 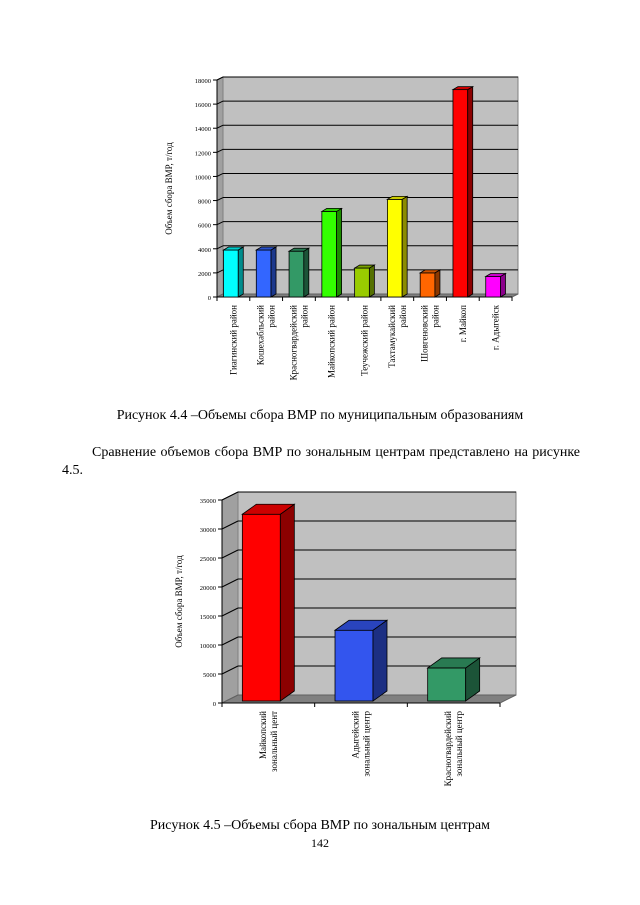 I want to click on y-tick-label: 14000, so click(x=203, y=129).